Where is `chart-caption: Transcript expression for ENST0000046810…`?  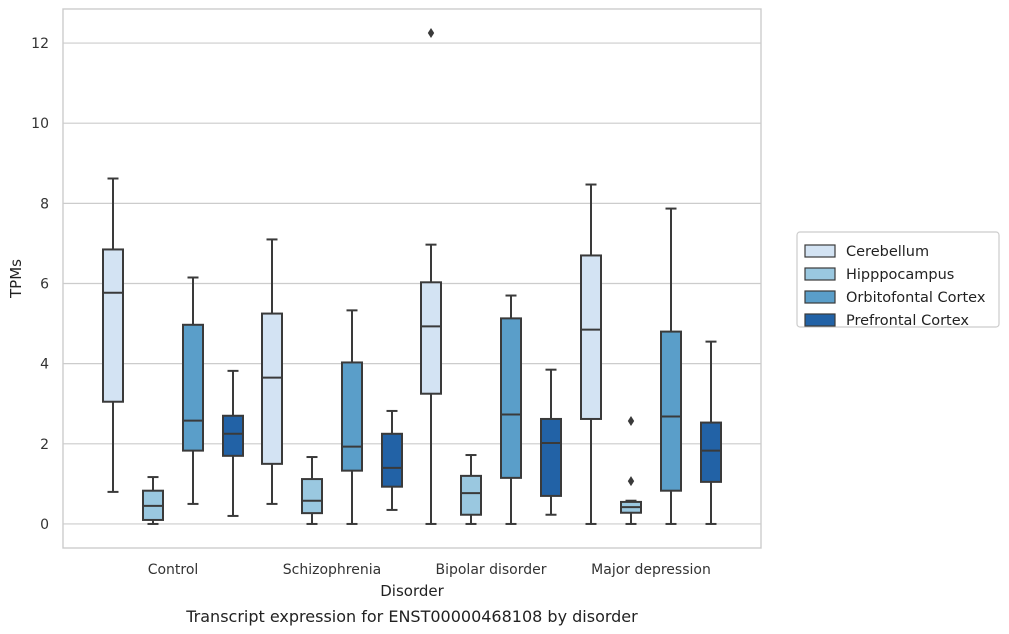
chart-caption: Transcript expression for ENST0000046810… is located at coordinates (411, 616).